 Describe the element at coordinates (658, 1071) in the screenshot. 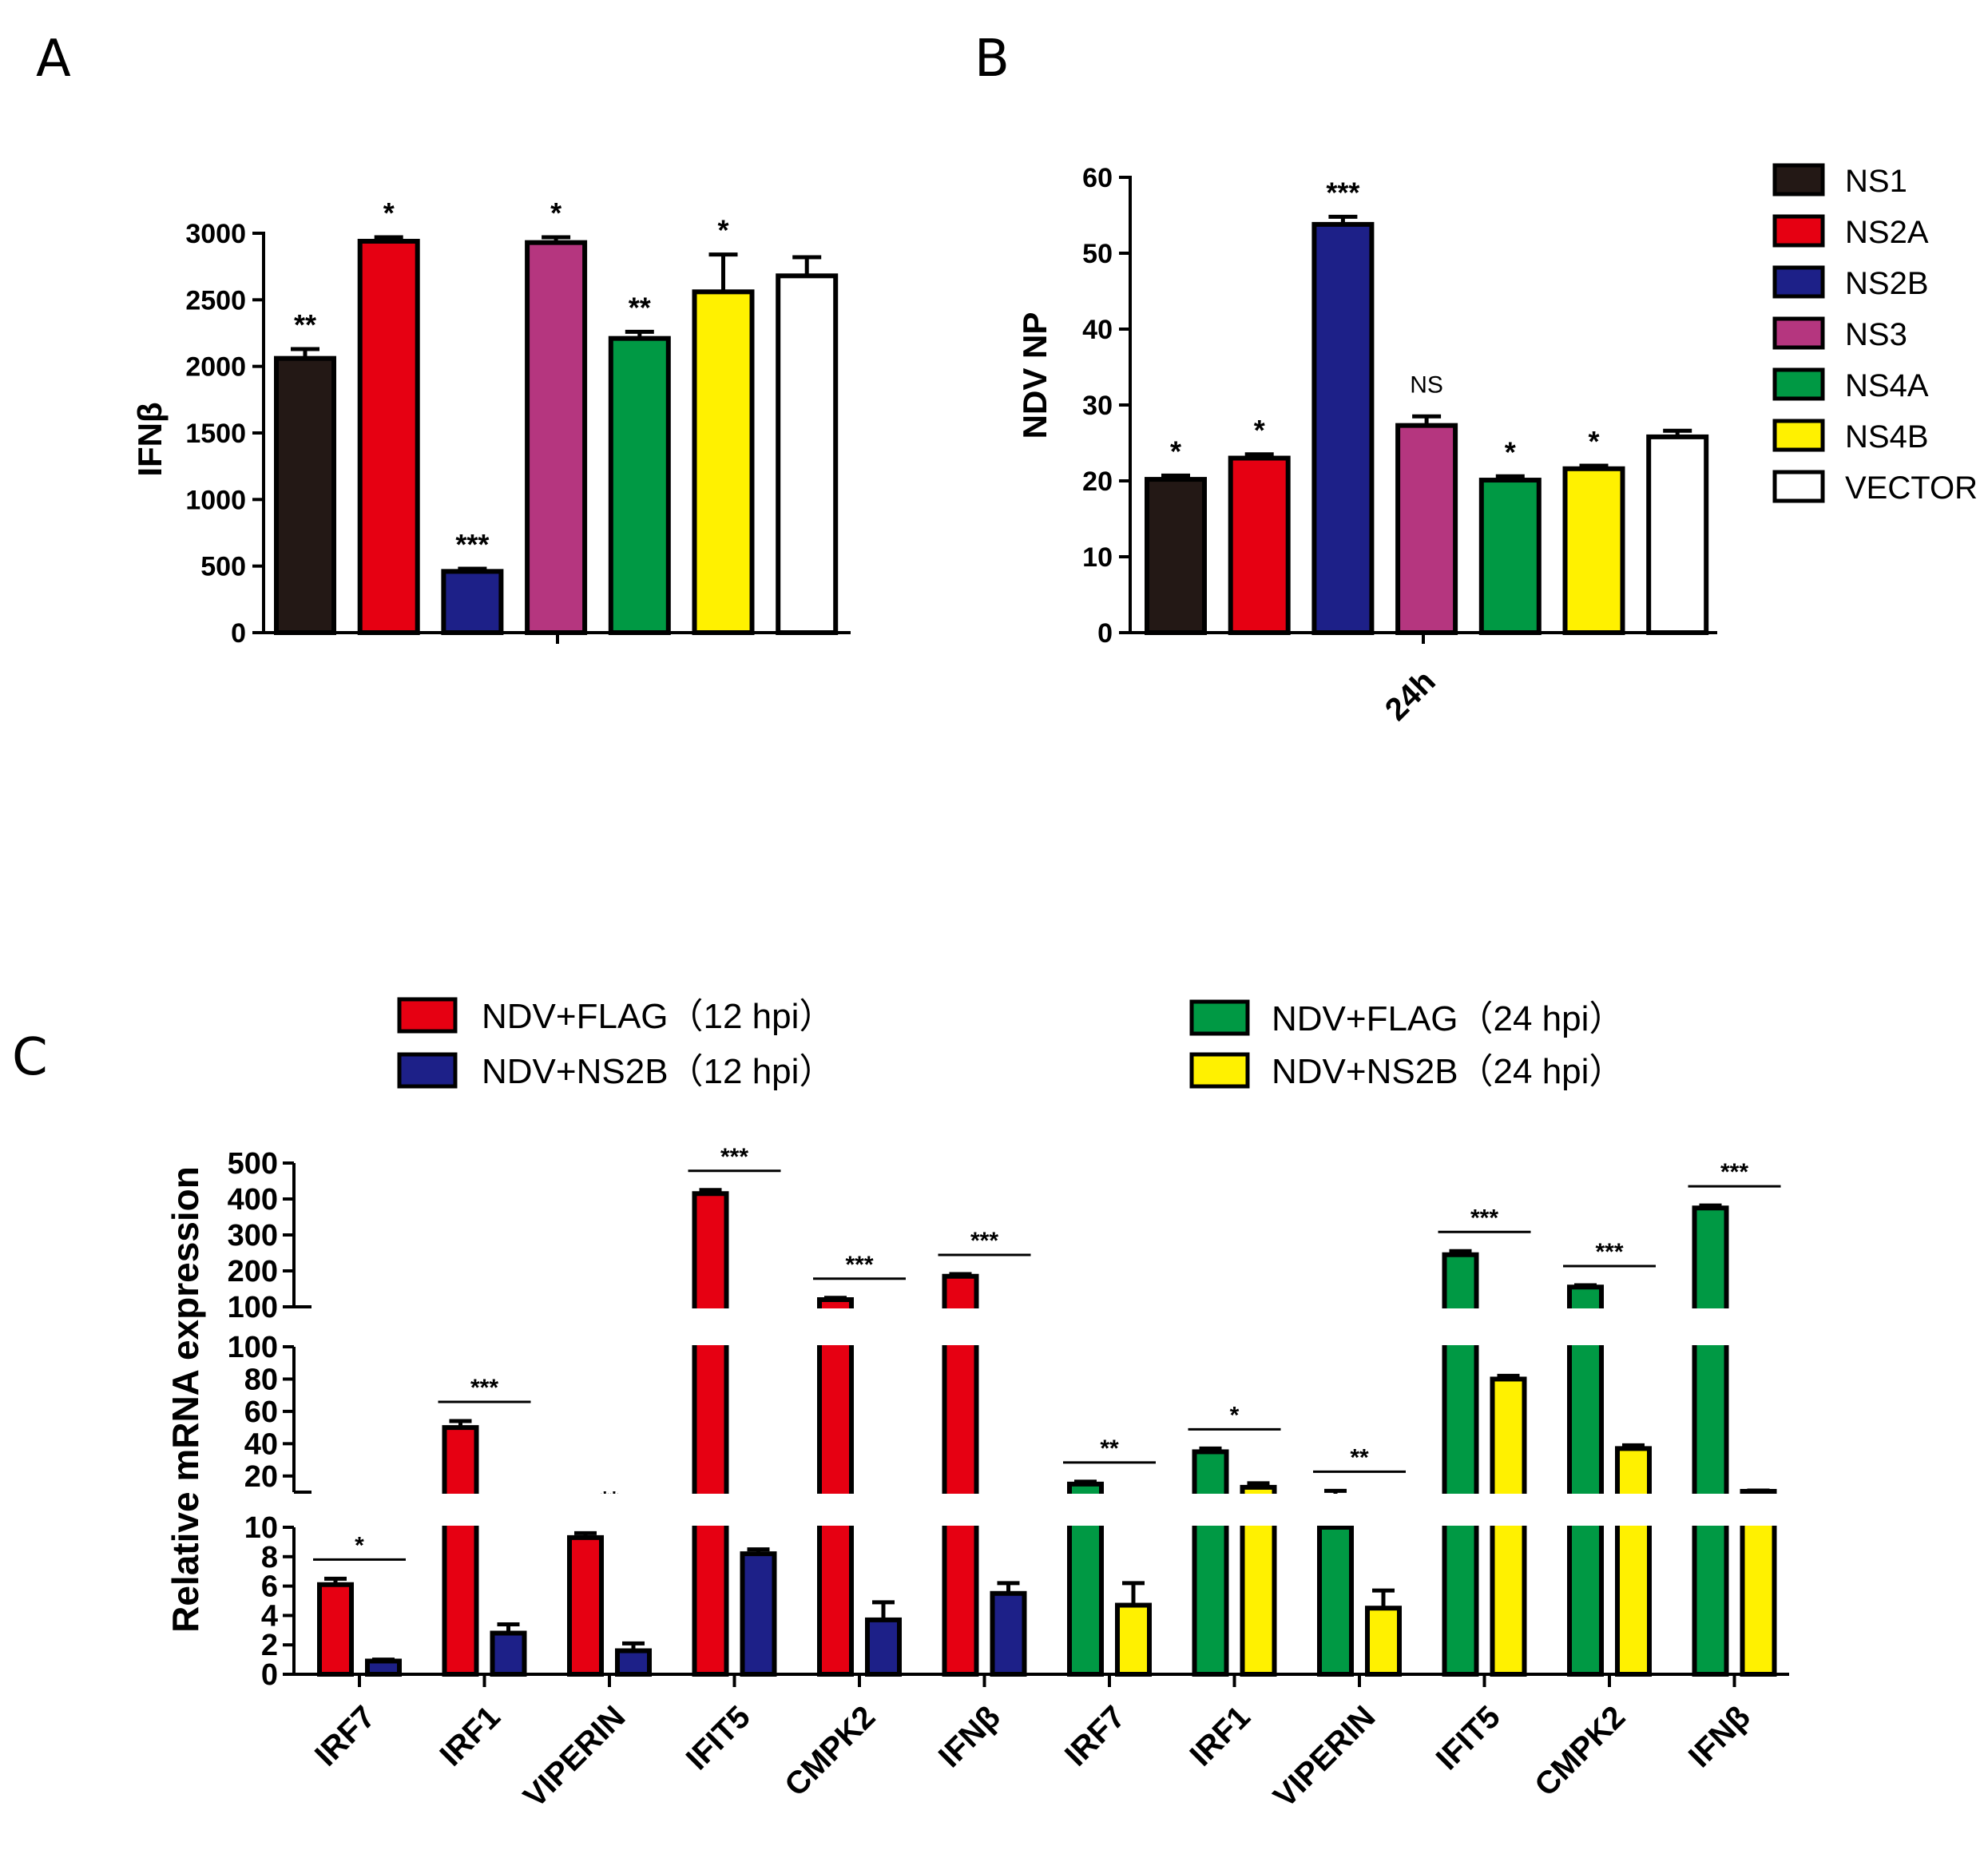

I see `legend-c-label-ns2b-12: NDV+NS2B（12 hpi）` at that location.